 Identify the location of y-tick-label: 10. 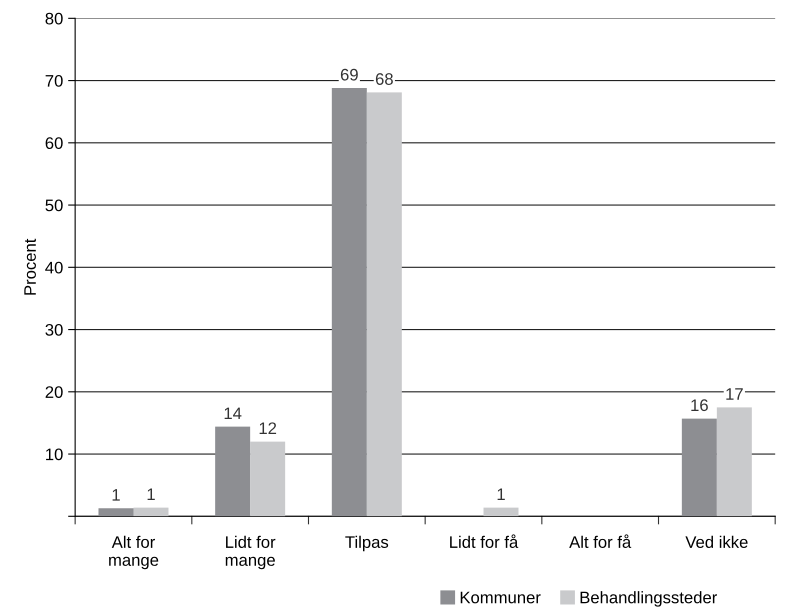
(54, 454).